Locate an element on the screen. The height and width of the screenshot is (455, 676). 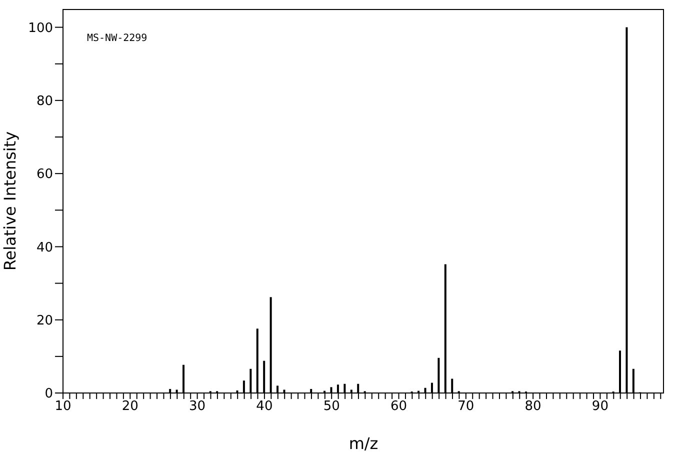
y-tick-label: 0 is located at coordinates (48, 394).